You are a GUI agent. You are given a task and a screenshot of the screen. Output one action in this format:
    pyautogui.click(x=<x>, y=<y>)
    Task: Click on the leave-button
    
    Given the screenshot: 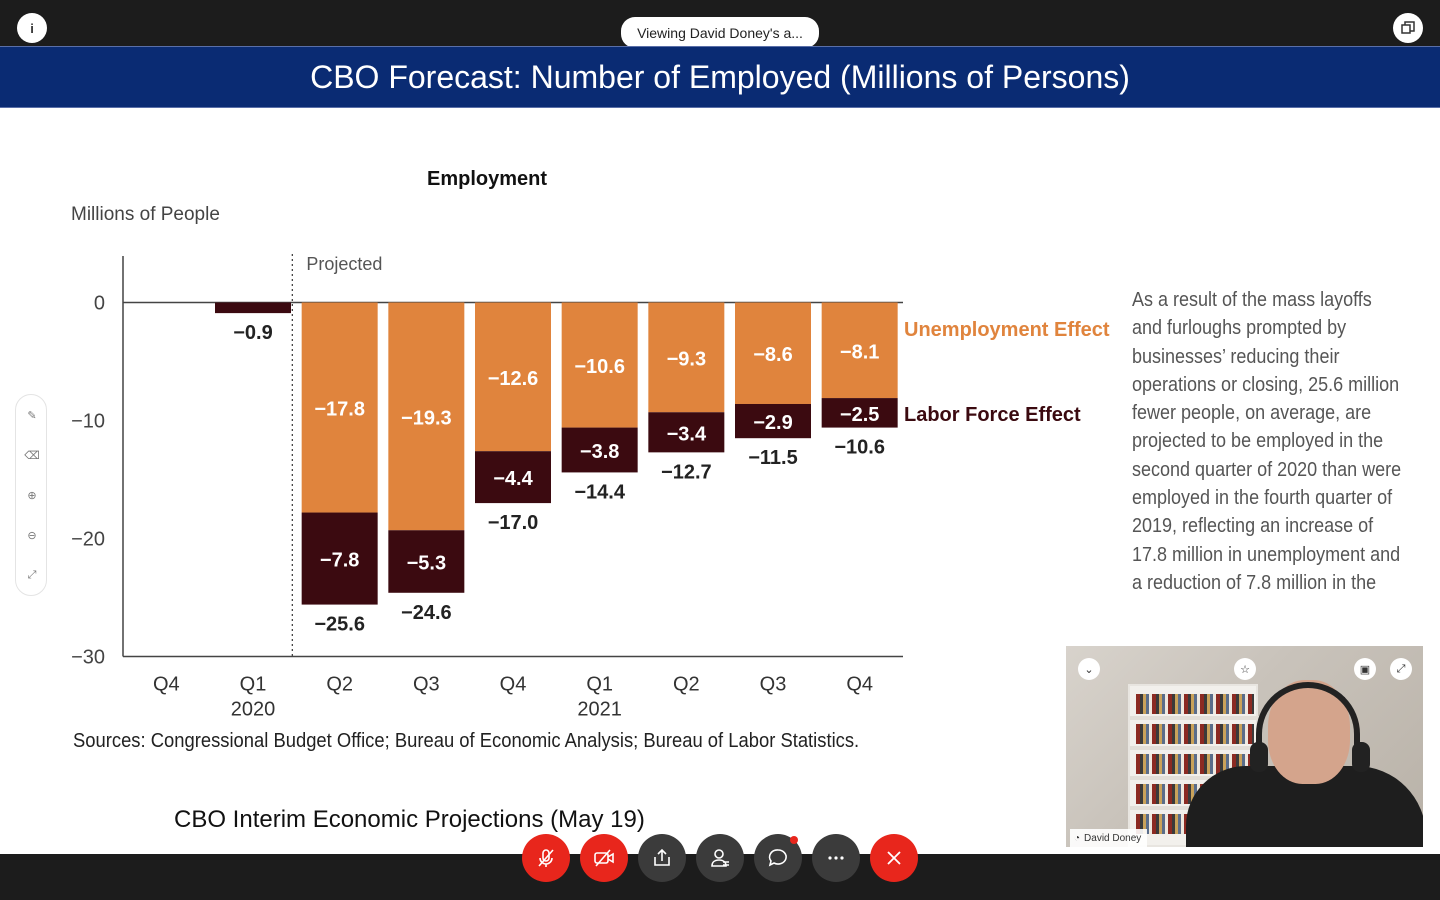 What is the action you would take?
    pyautogui.click(x=894, y=858)
    